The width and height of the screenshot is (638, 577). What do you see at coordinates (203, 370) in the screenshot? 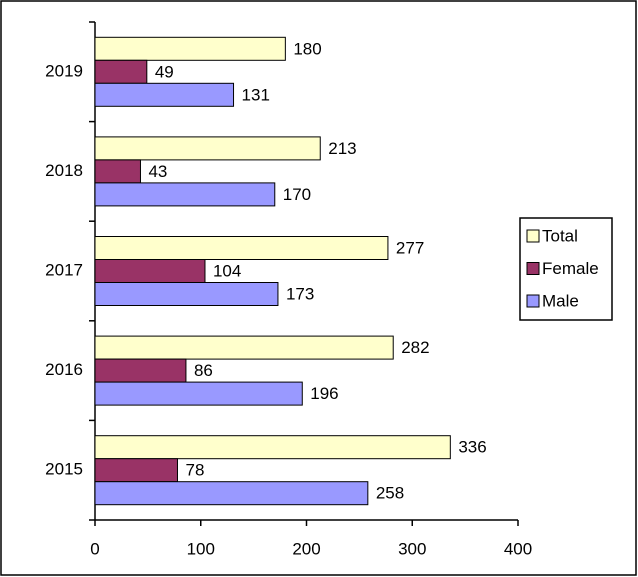
I see `data-label: 86` at bounding box center [203, 370].